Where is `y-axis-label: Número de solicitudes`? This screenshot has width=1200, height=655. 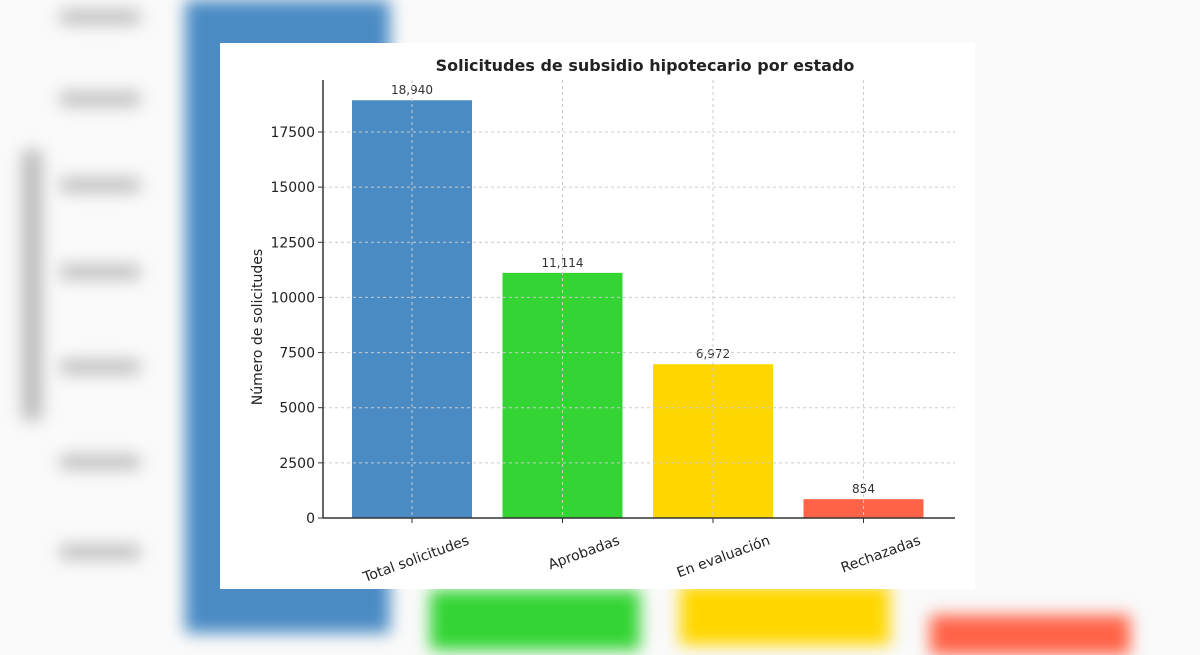
y-axis-label: Número de solicitudes is located at coordinates (258, 327).